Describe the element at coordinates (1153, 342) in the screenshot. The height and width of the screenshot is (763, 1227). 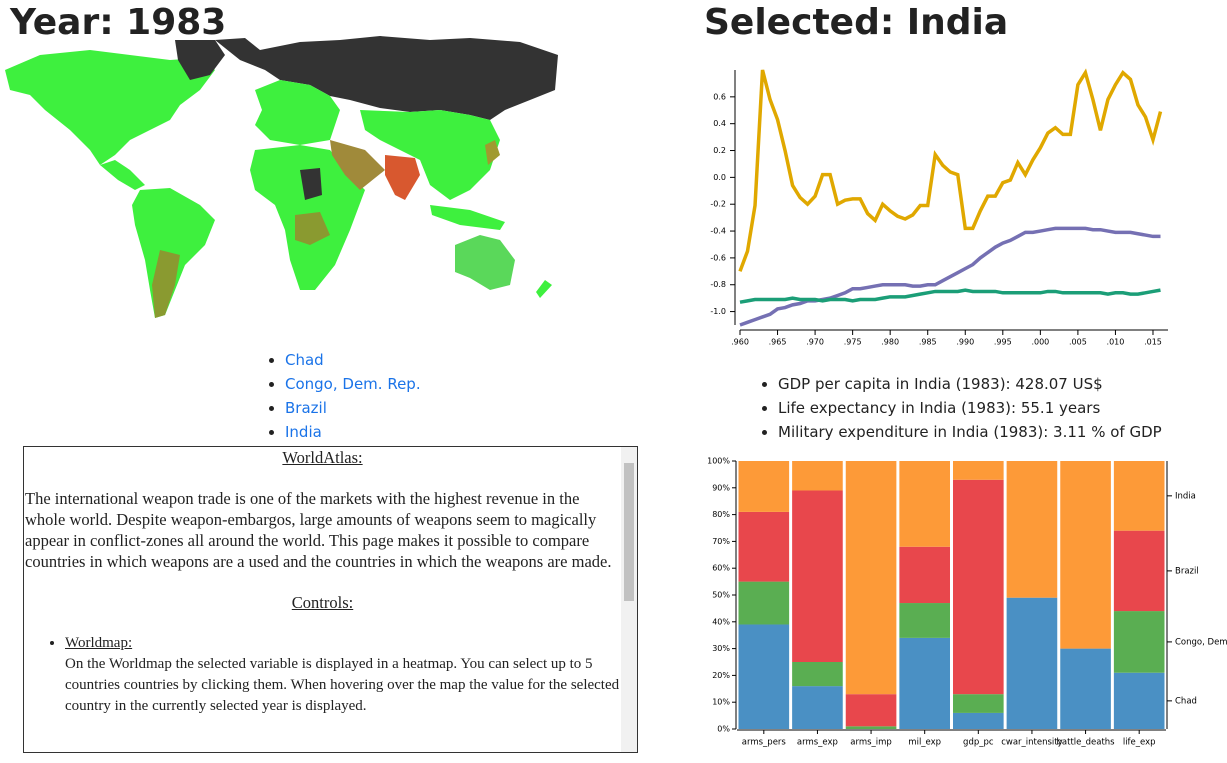
I see `x-tick-label: .015` at that location.